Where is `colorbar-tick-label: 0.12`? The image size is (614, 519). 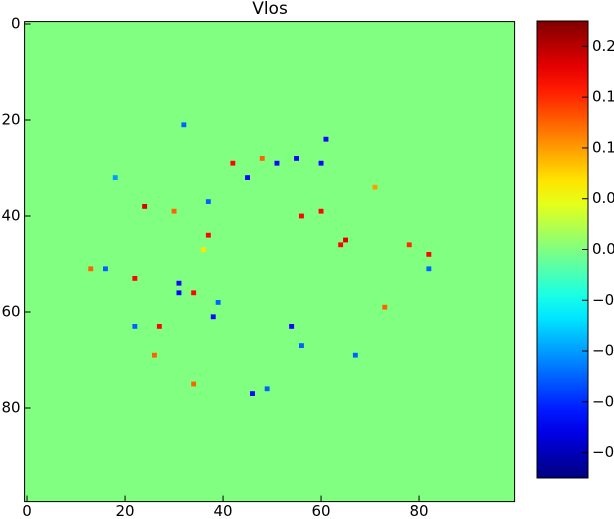
colorbar-tick-label: 0.12 is located at coordinates (603, 147).